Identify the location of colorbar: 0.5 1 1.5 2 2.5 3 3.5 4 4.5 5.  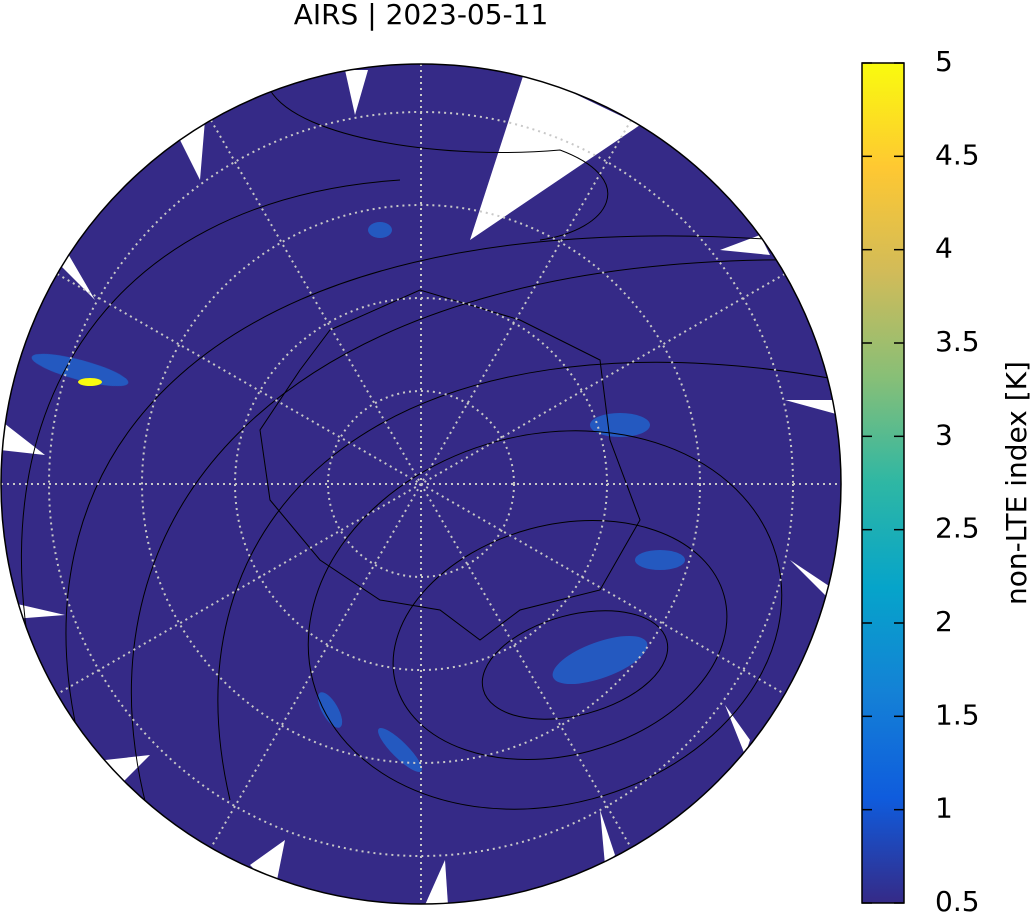
(920, 481).